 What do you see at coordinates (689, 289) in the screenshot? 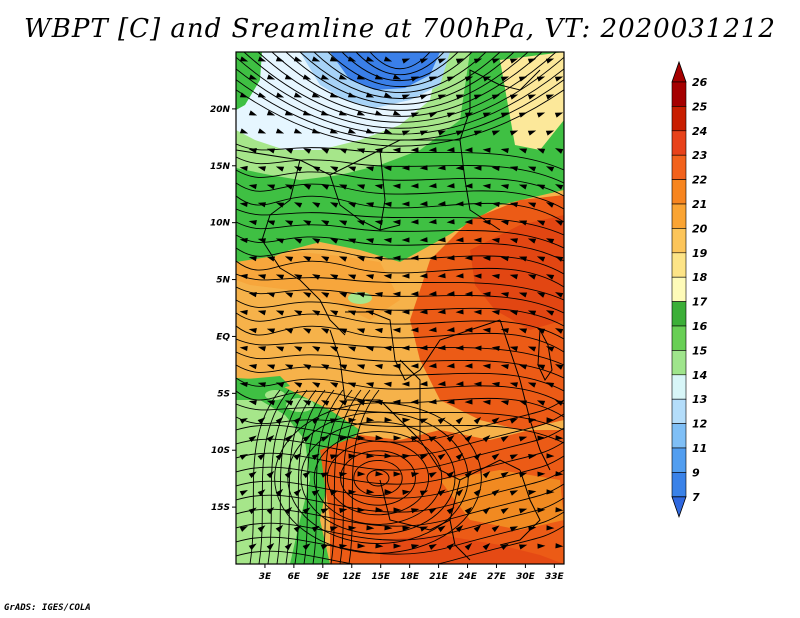
I see `colorbar: 26 25 24 23 22 21 20 19 18 17 16 15 14 13 12 11 9 7` at bounding box center [689, 289].